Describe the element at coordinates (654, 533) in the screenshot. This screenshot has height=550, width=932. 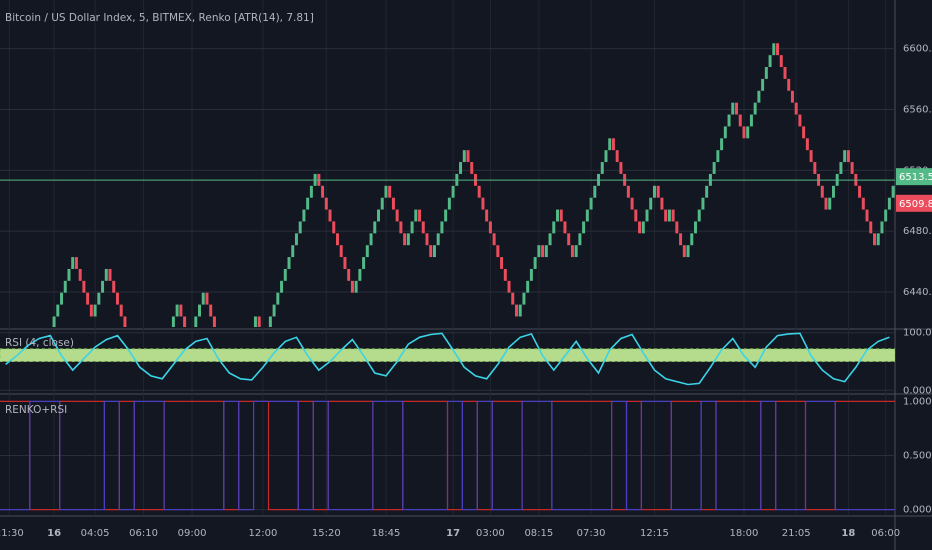
I see `x-tick-label: 12:15` at that location.